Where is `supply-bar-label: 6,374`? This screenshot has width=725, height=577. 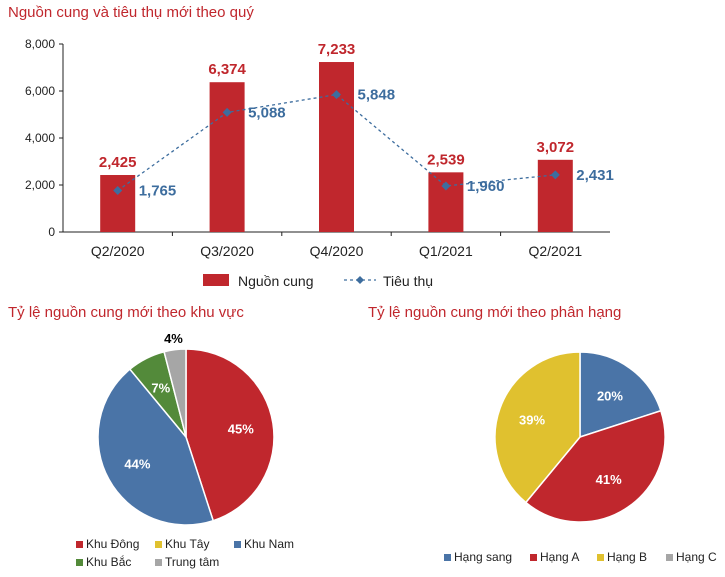
supply-bar-label: 6,374 is located at coordinates (227, 69).